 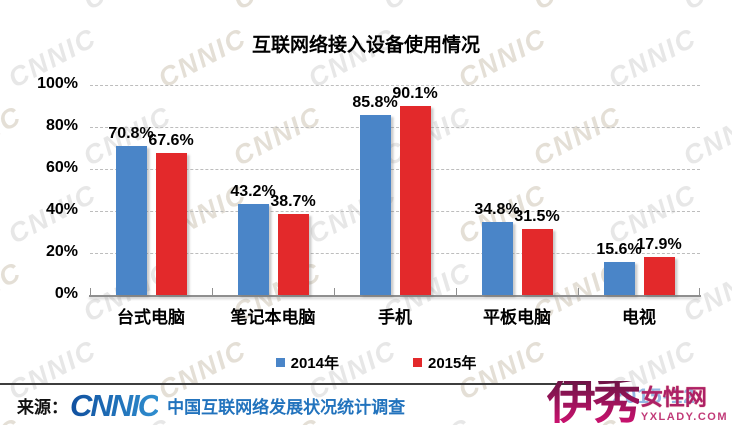 I want to click on bar-value-label: 31.5%, so click(x=537, y=216).